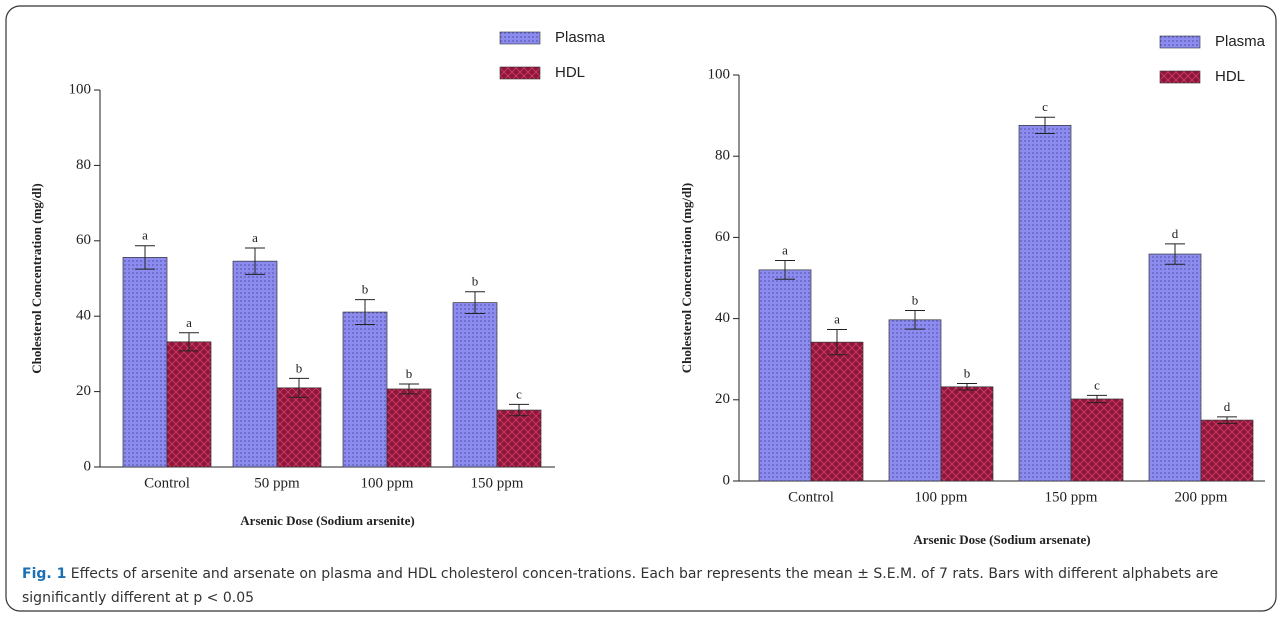  I want to click on x-axis-title: Arsenic Dose (Sodium arsenite), so click(327, 520).